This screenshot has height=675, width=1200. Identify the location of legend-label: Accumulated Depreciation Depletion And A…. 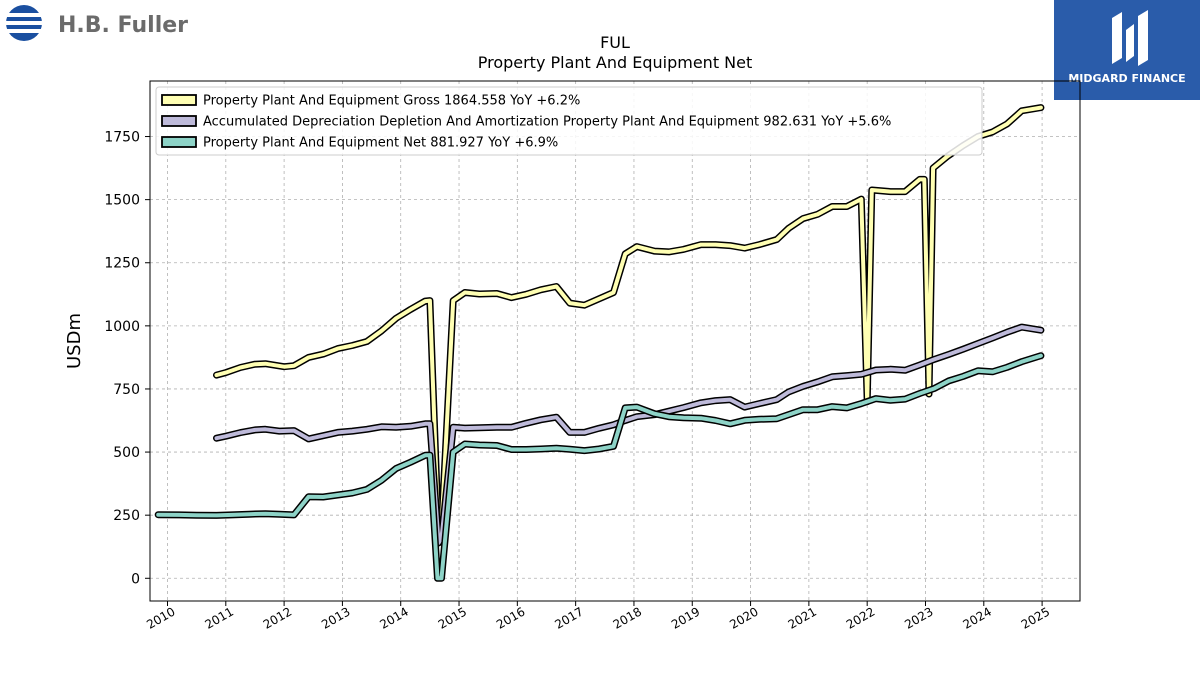
(547, 122).